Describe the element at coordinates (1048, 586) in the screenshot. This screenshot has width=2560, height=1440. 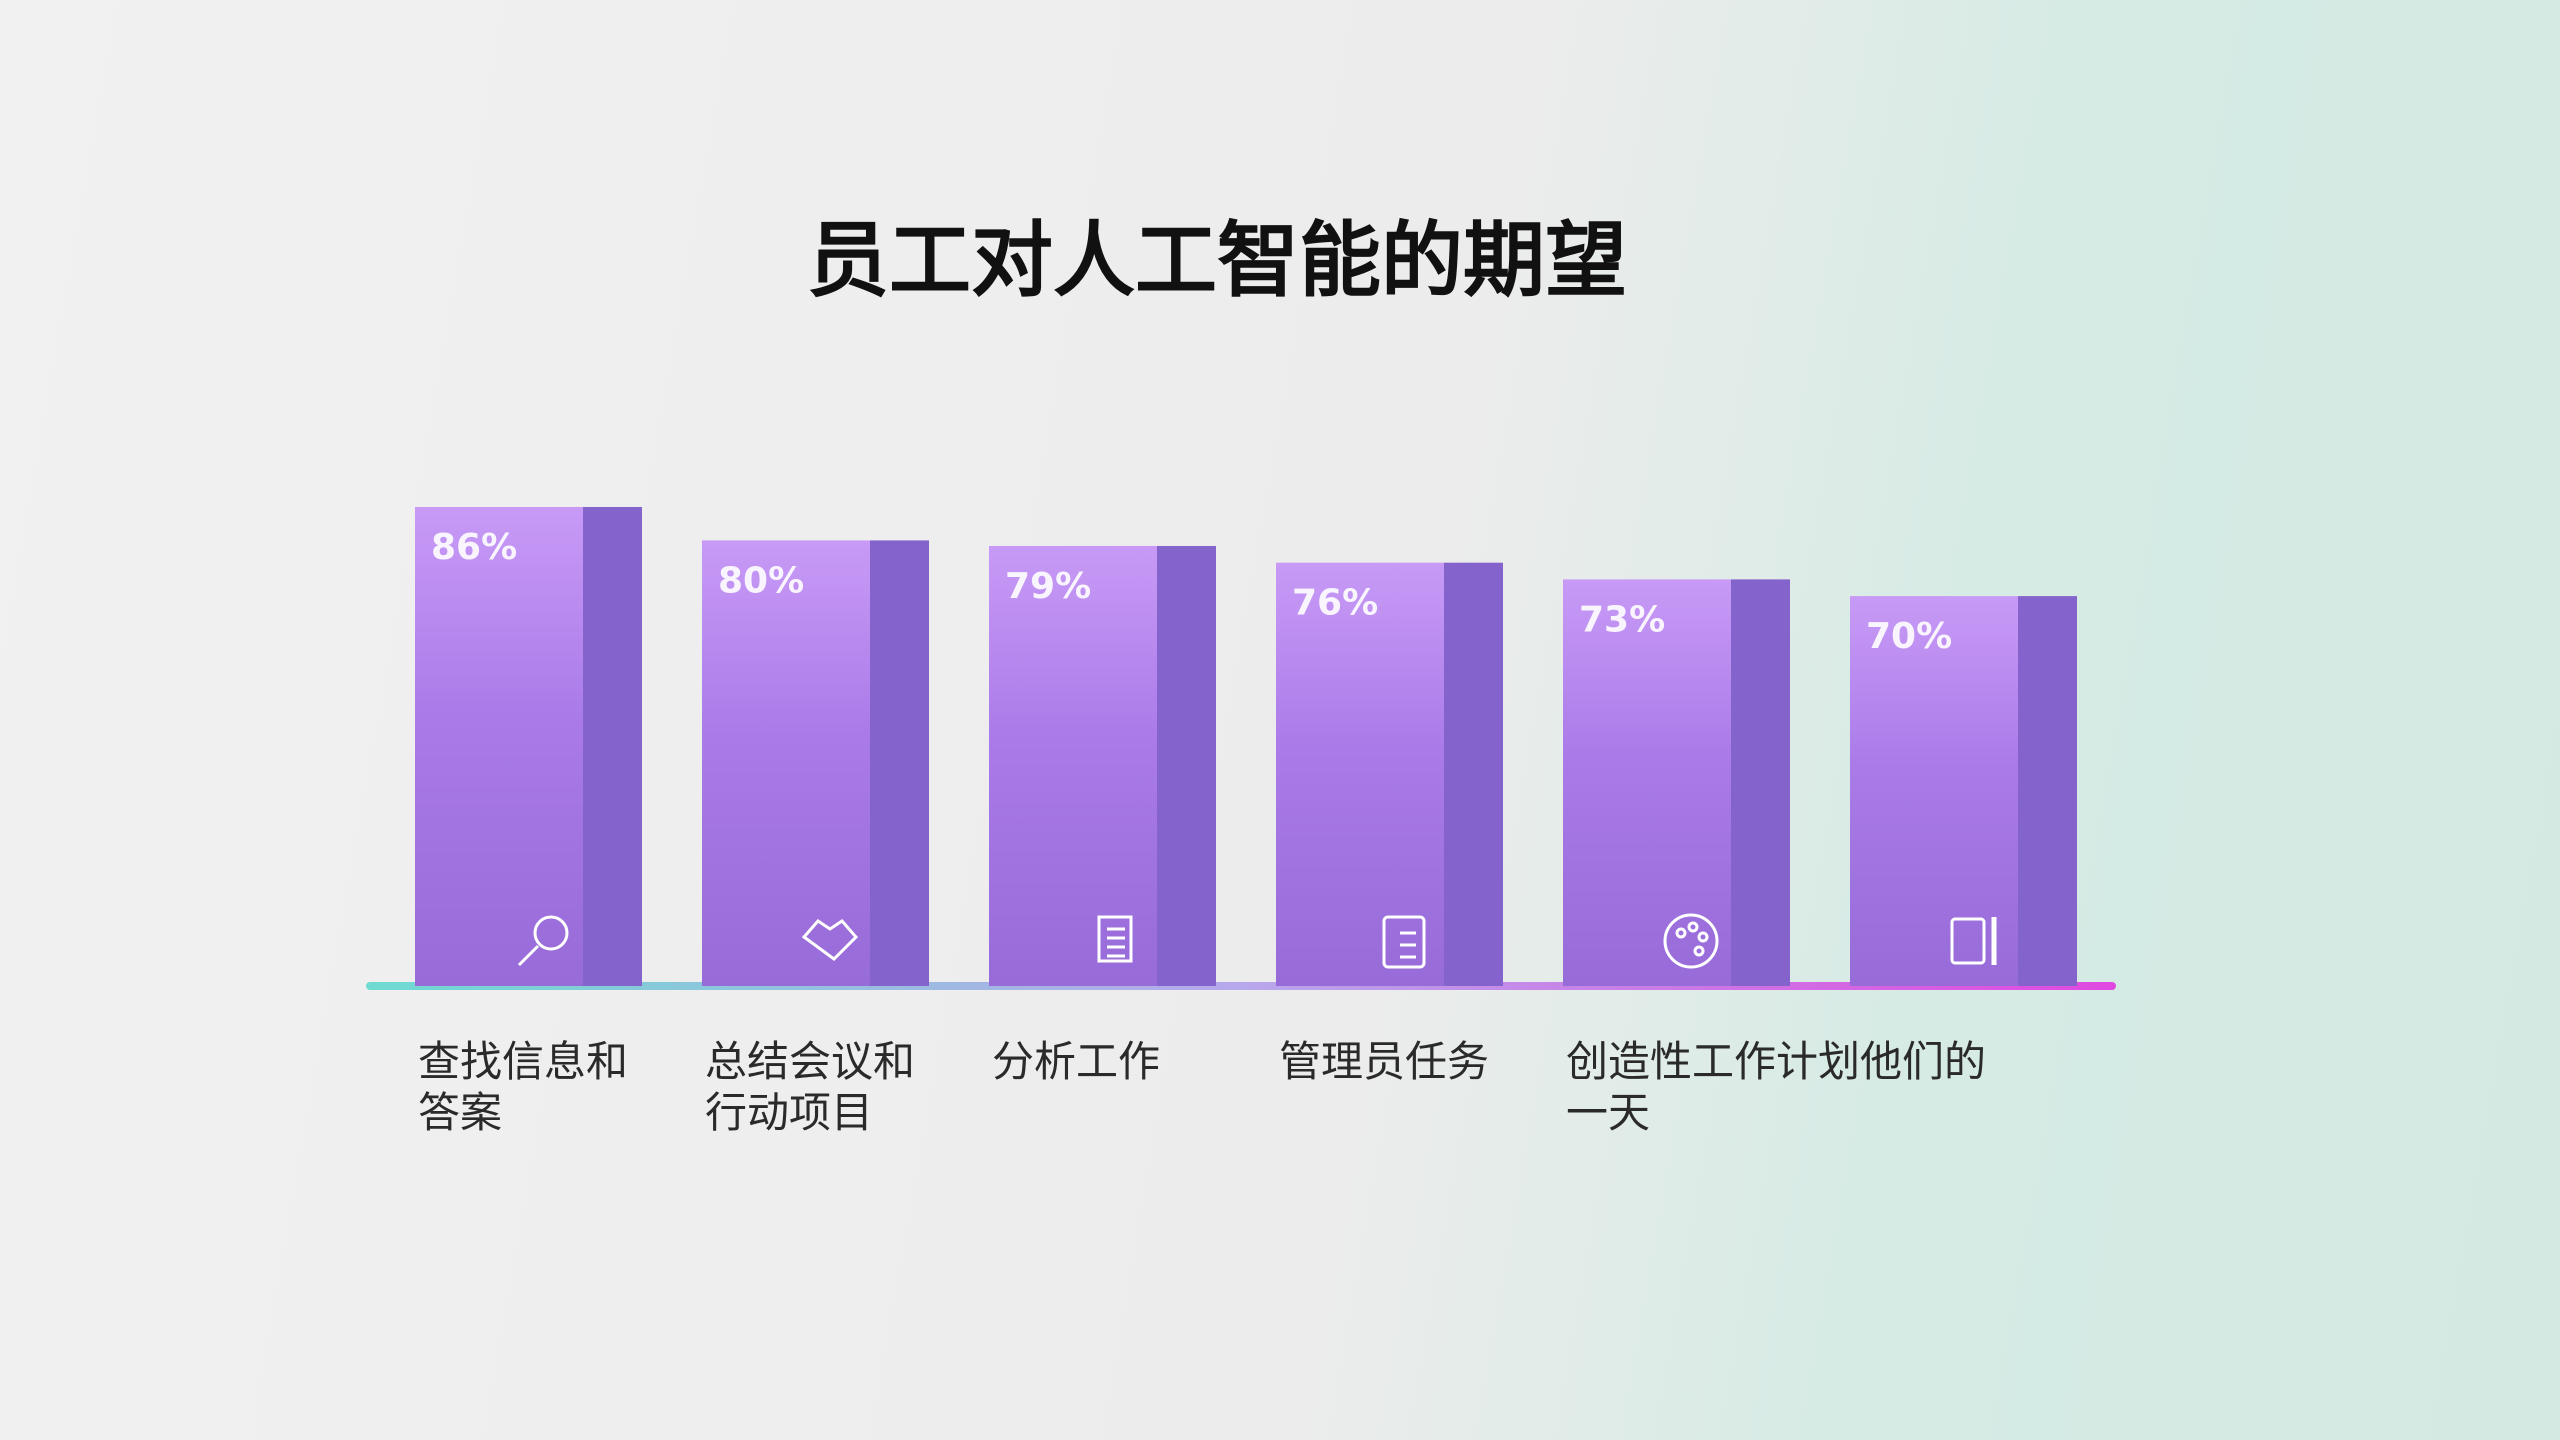
I see `value-label: 79%` at that location.